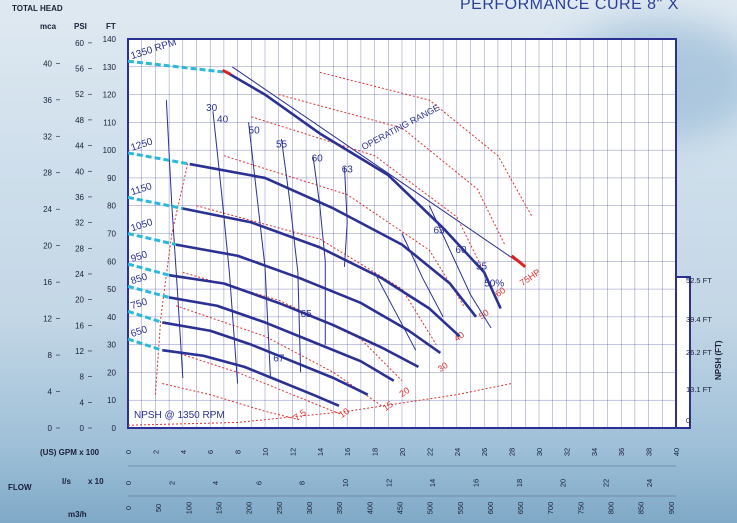 The height and width of the screenshot is (523, 737). I want to click on x-tick-m3h: 0, so click(128, 508).